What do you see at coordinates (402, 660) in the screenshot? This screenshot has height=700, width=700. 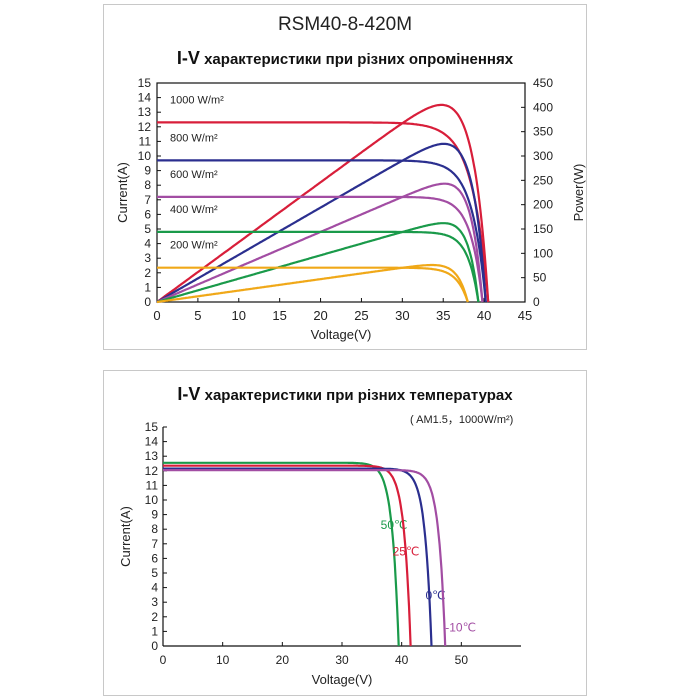 I see `chart2-x-tick-label: 40` at bounding box center [402, 660].